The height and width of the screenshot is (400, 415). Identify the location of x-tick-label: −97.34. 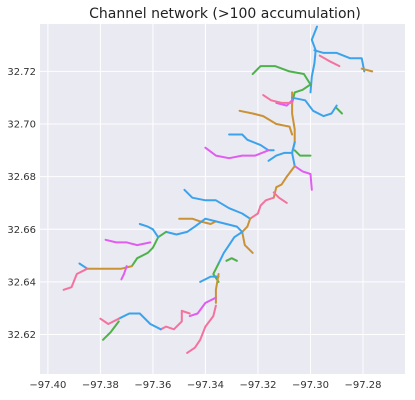
(205, 385).